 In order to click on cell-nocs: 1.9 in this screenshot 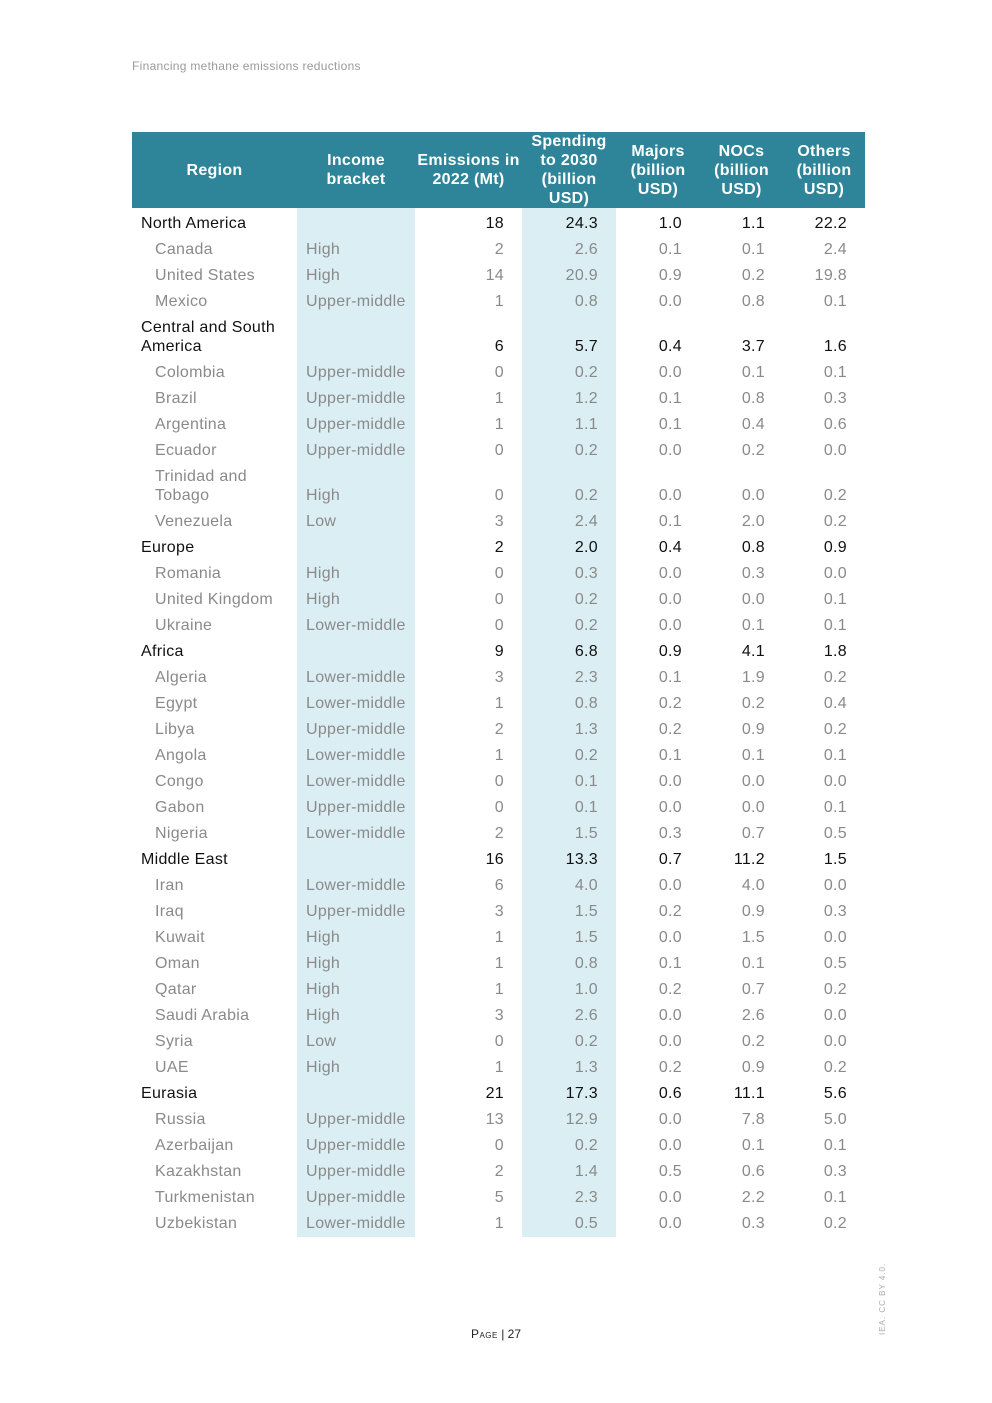, I will do `click(753, 677)`.